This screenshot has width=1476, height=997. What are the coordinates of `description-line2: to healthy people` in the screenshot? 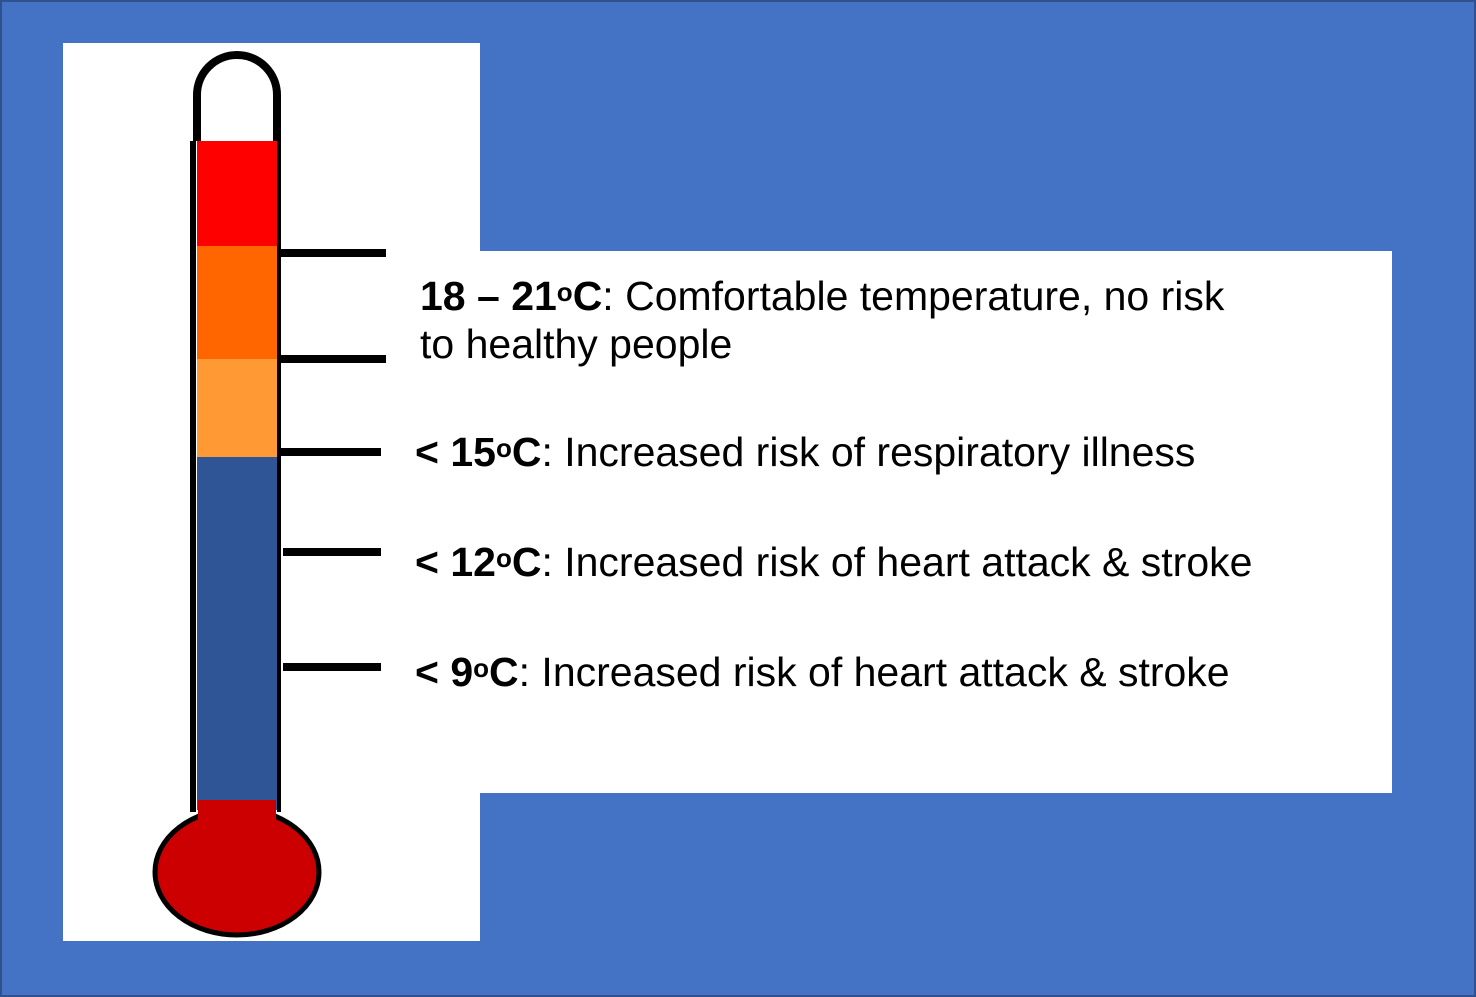 It's located at (576, 344).